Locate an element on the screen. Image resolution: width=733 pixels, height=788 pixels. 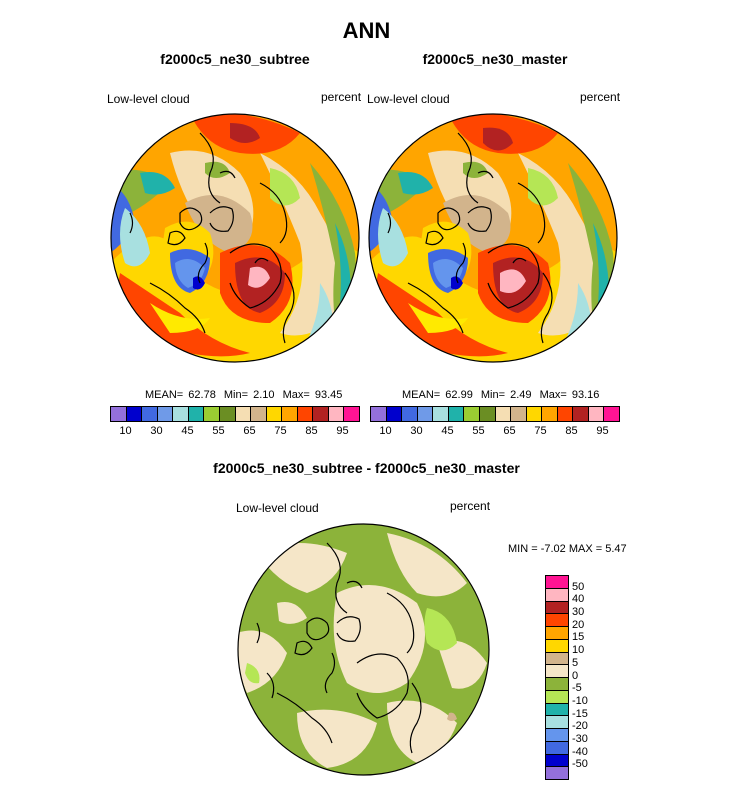
panel-right-stats: MEAN= 62.99 Min= 2.49 Max= 93.16 is located at coordinates (500, 395).